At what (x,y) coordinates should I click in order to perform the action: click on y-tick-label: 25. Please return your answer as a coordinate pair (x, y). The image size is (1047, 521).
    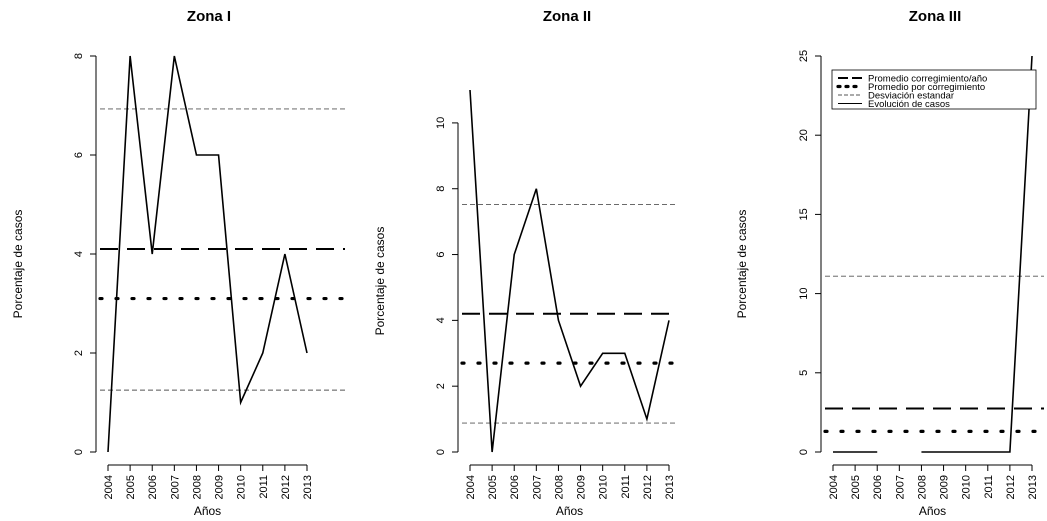
    Looking at the image, I should click on (804, 56).